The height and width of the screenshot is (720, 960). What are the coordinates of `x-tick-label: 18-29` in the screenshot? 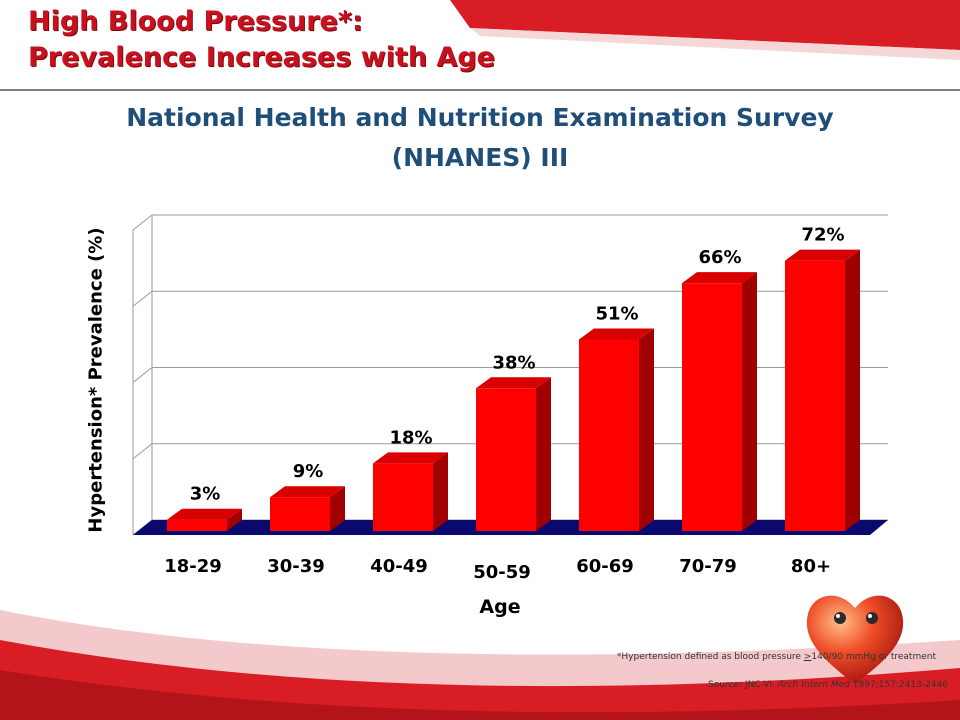 It's located at (193, 566).